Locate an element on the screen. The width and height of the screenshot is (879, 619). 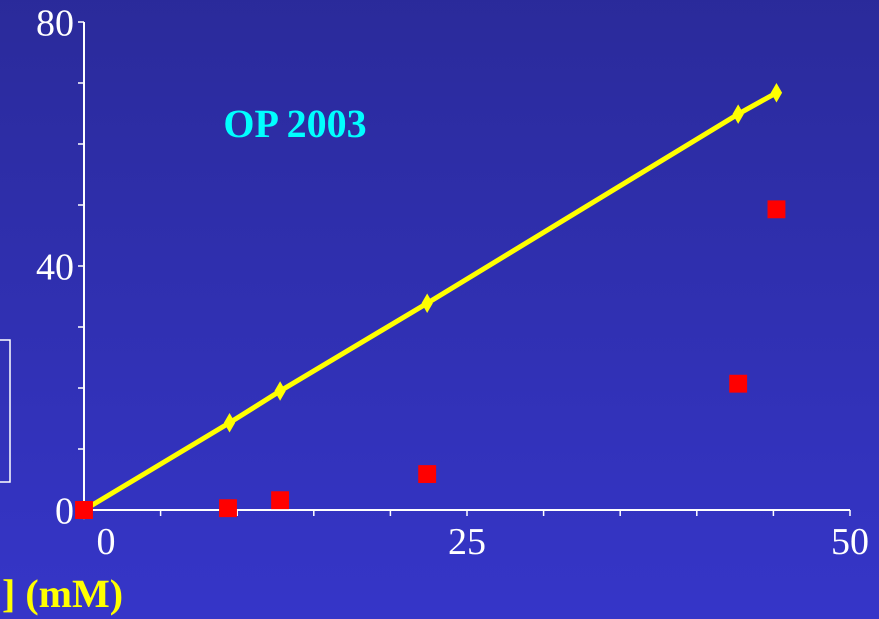
y-tick-label: 0 is located at coordinates (64, 511).